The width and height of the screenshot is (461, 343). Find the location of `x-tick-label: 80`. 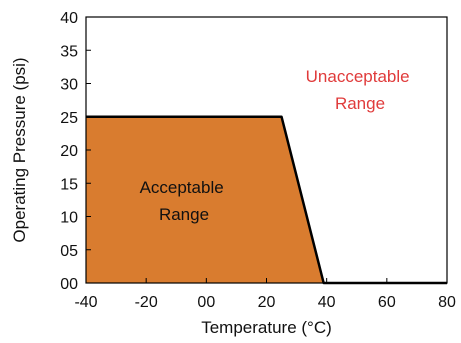

x-tick-label: 80 is located at coordinates (447, 302).